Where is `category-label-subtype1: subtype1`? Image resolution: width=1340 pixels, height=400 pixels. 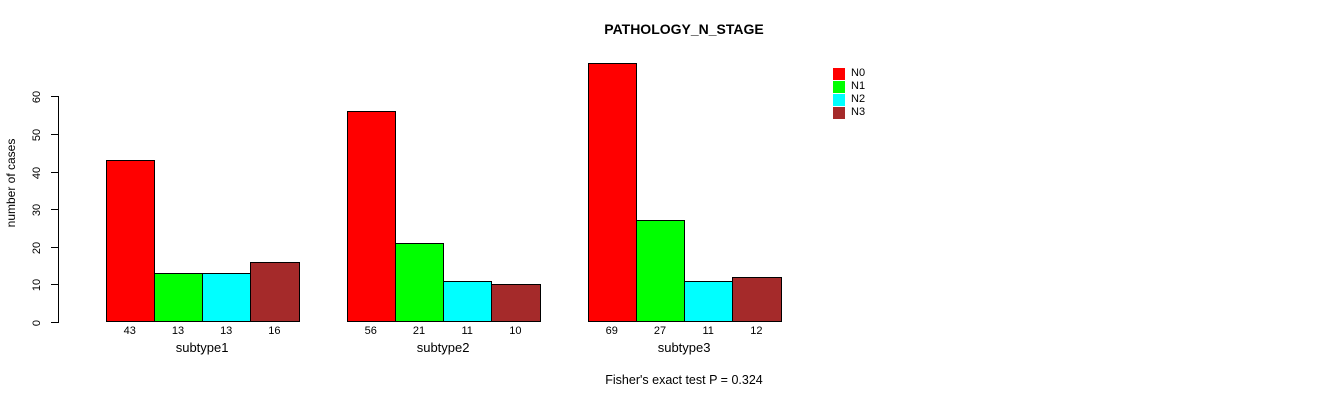
category-label-subtype1: subtype1 is located at coordinates (202, 347).